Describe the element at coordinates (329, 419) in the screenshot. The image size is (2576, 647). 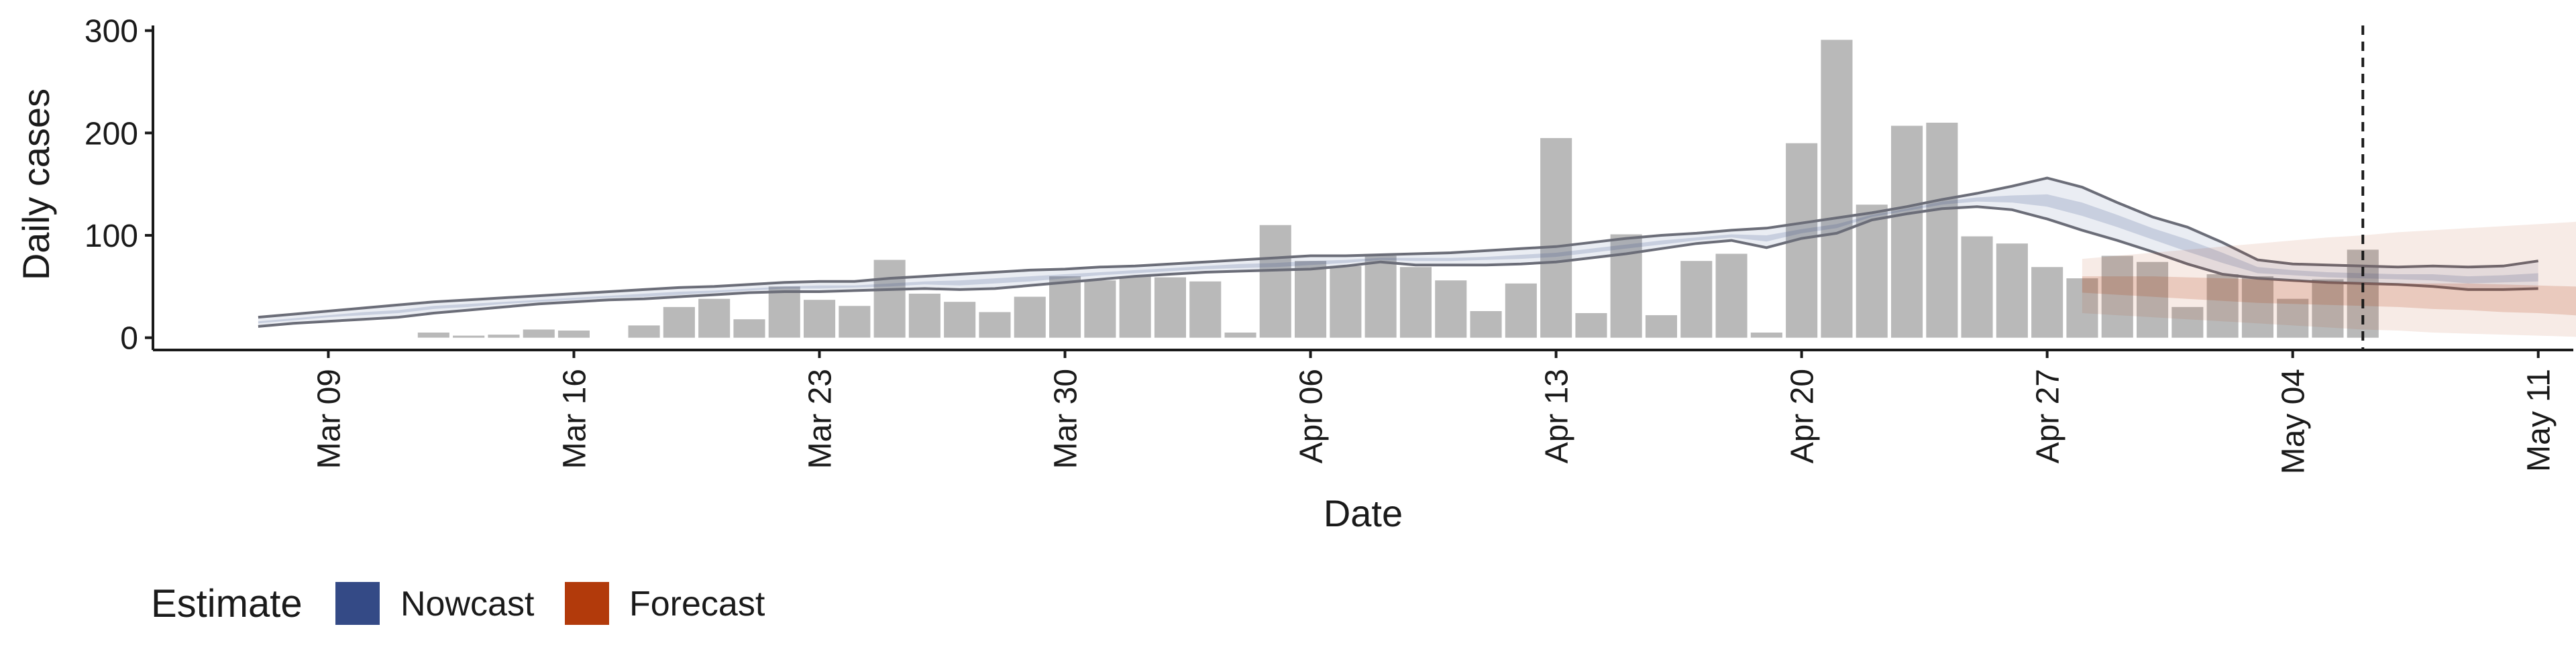
I see `x-tick-label: Mar 09` at that location.